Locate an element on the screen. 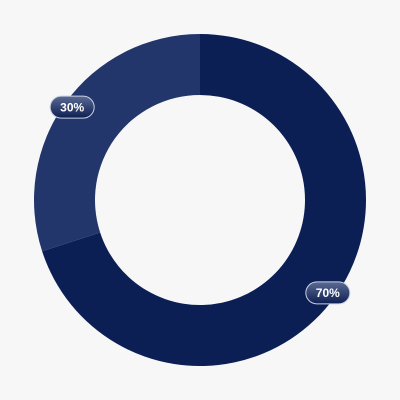 Image resolution: width=400 pixels, height=400 pixels. value-label: 70% is located at coordinates (328, 293).